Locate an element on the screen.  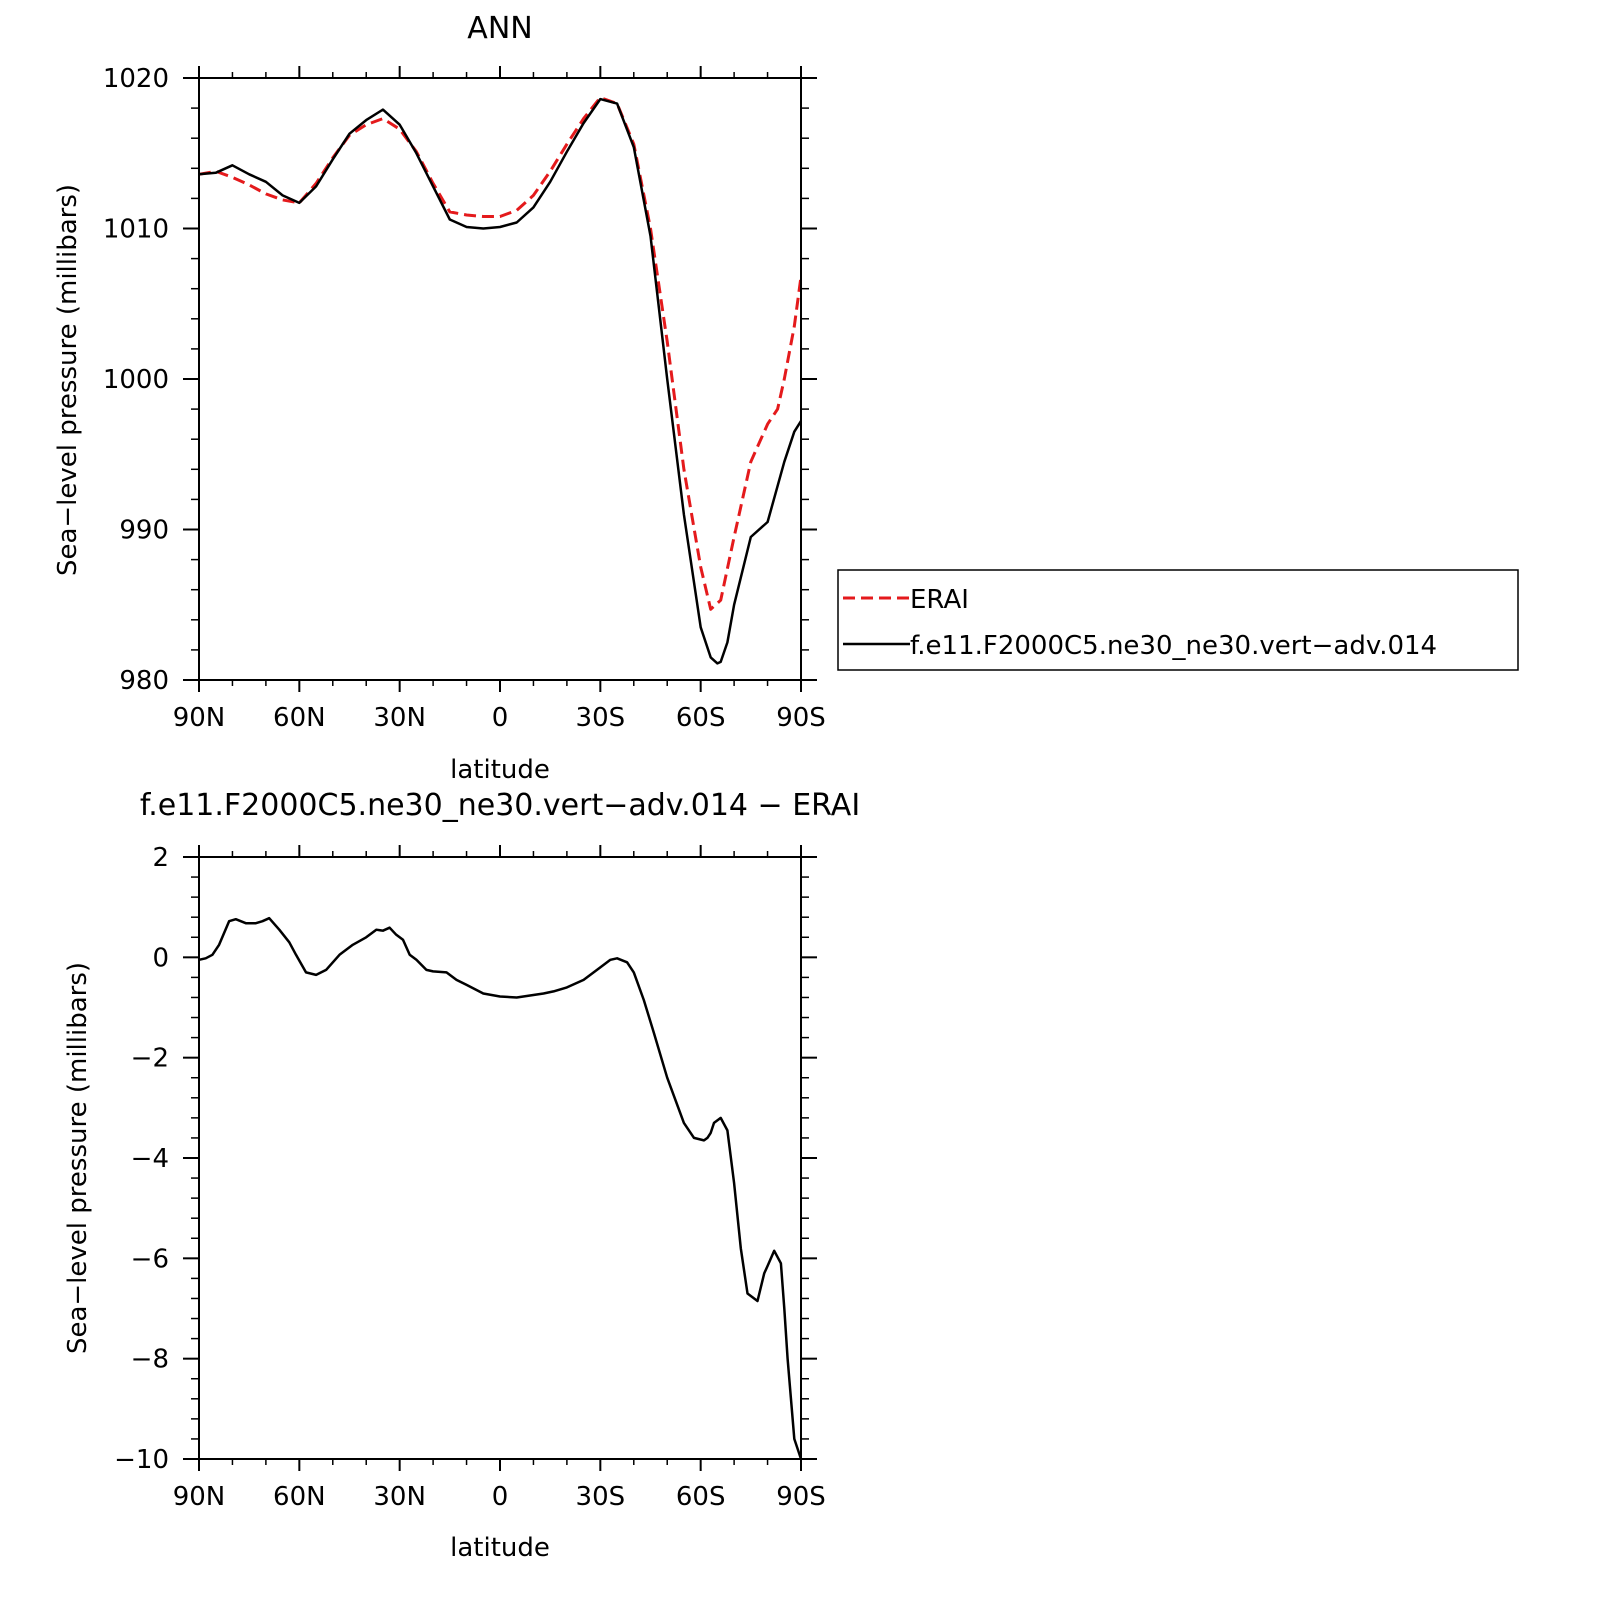
bottom-panel-x-axis-label: latitude is located at coordinates (500, 1548).